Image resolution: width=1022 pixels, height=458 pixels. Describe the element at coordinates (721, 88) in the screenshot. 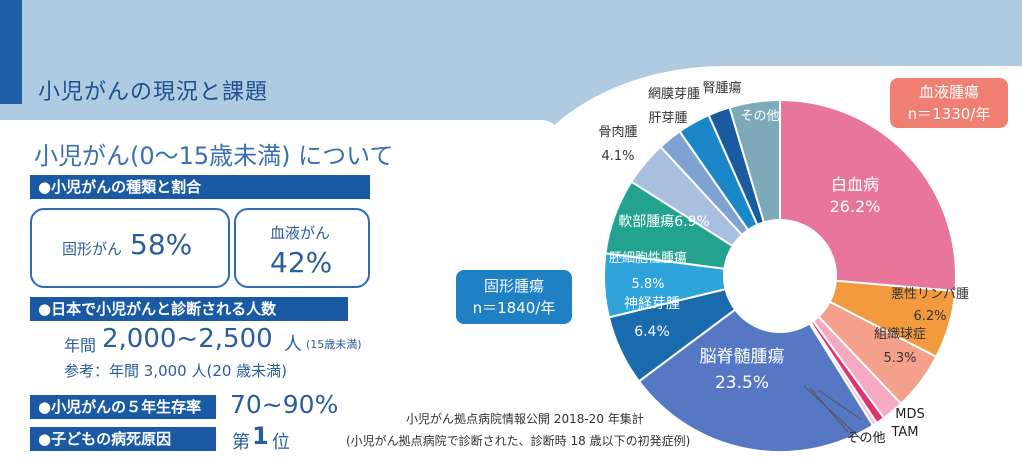

I see `slice-label-13: 腎腫瘍` at that location.